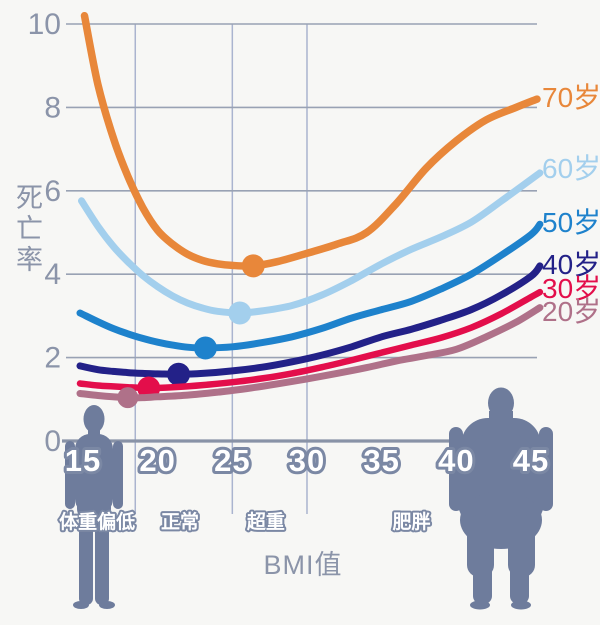  Describe the element at coordinates (52, 441) in the screenshot. I see `y-tick-label: 0` at that location.